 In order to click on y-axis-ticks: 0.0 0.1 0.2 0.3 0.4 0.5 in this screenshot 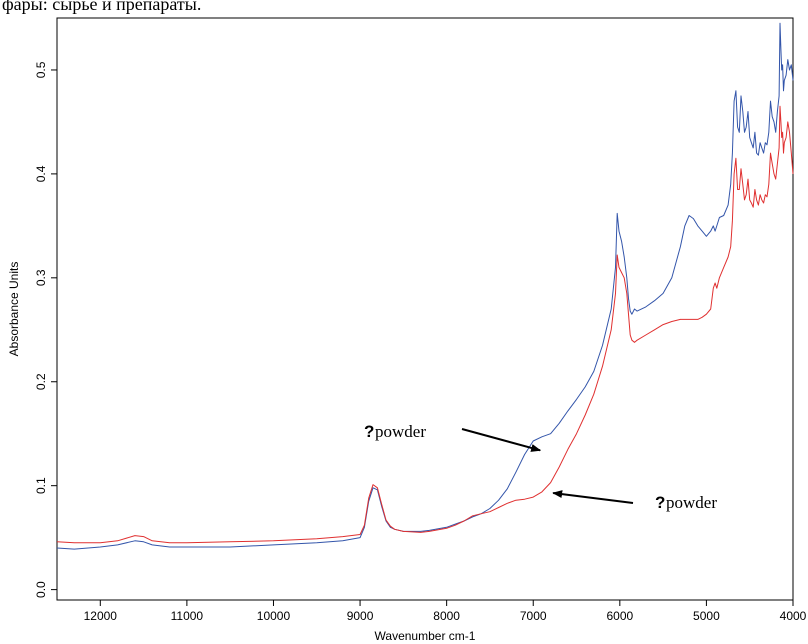, I will do `click(45, 329)`.